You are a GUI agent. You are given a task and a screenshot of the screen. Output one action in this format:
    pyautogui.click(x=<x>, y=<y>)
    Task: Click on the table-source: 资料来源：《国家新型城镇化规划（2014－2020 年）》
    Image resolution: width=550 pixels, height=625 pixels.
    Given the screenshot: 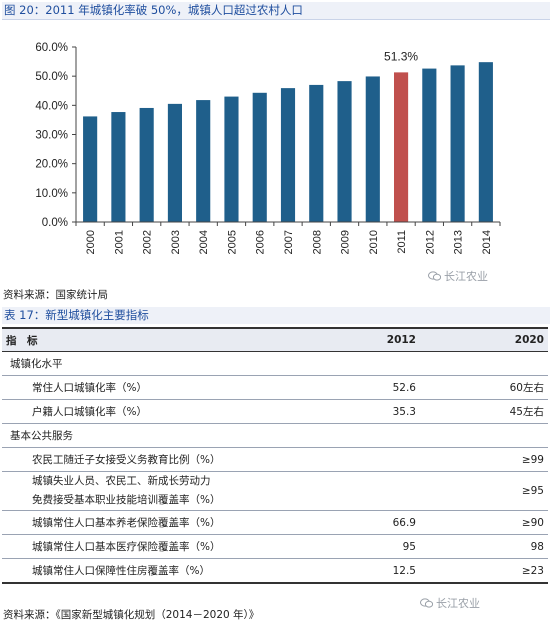 What is the action you would take?
    pyautogui.click(x=131, y=615)
    